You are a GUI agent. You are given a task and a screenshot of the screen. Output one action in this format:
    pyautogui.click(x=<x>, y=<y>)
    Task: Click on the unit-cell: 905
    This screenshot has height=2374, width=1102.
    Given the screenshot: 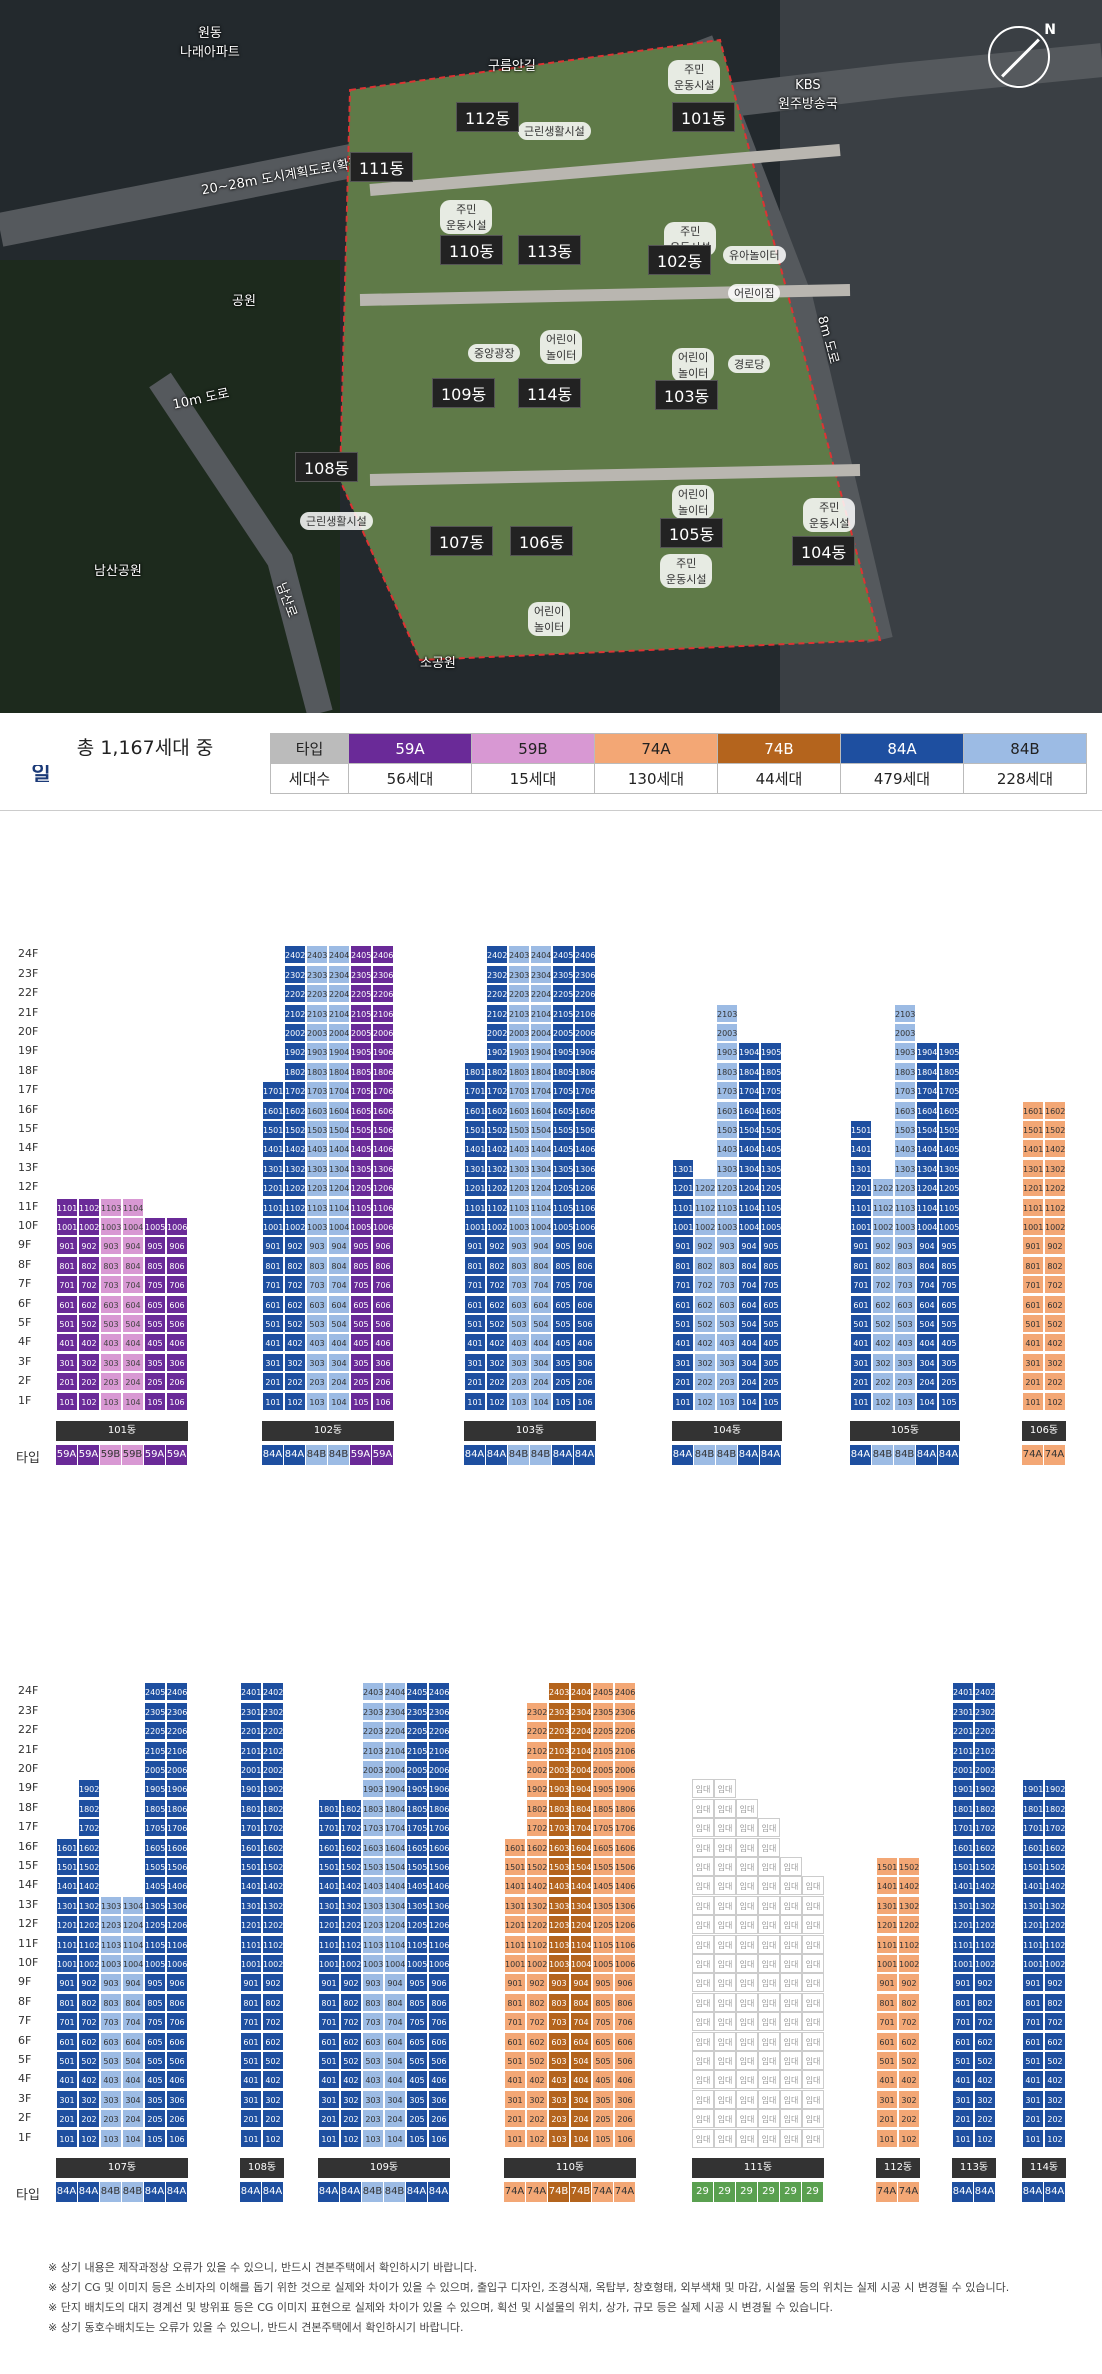 What is the action you would take?
    pyautogui.click(x=155, y=1983)
    